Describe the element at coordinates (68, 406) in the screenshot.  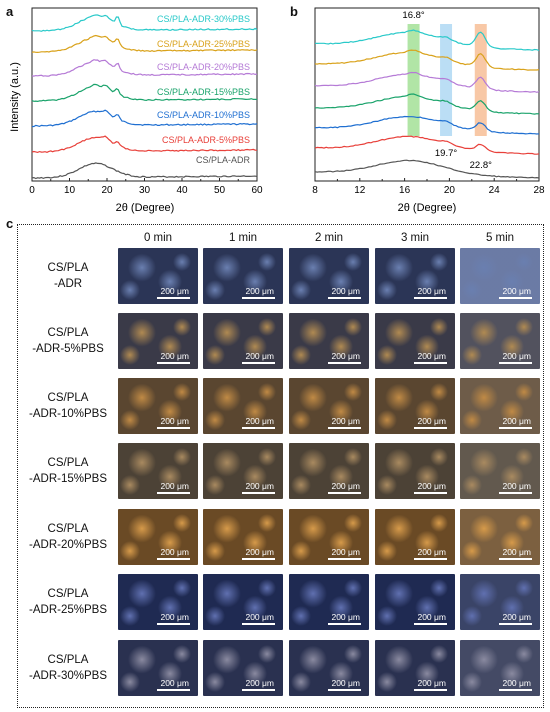
I see `sample-row-label: CS/PLA -ADR-10%PBS` at that location.